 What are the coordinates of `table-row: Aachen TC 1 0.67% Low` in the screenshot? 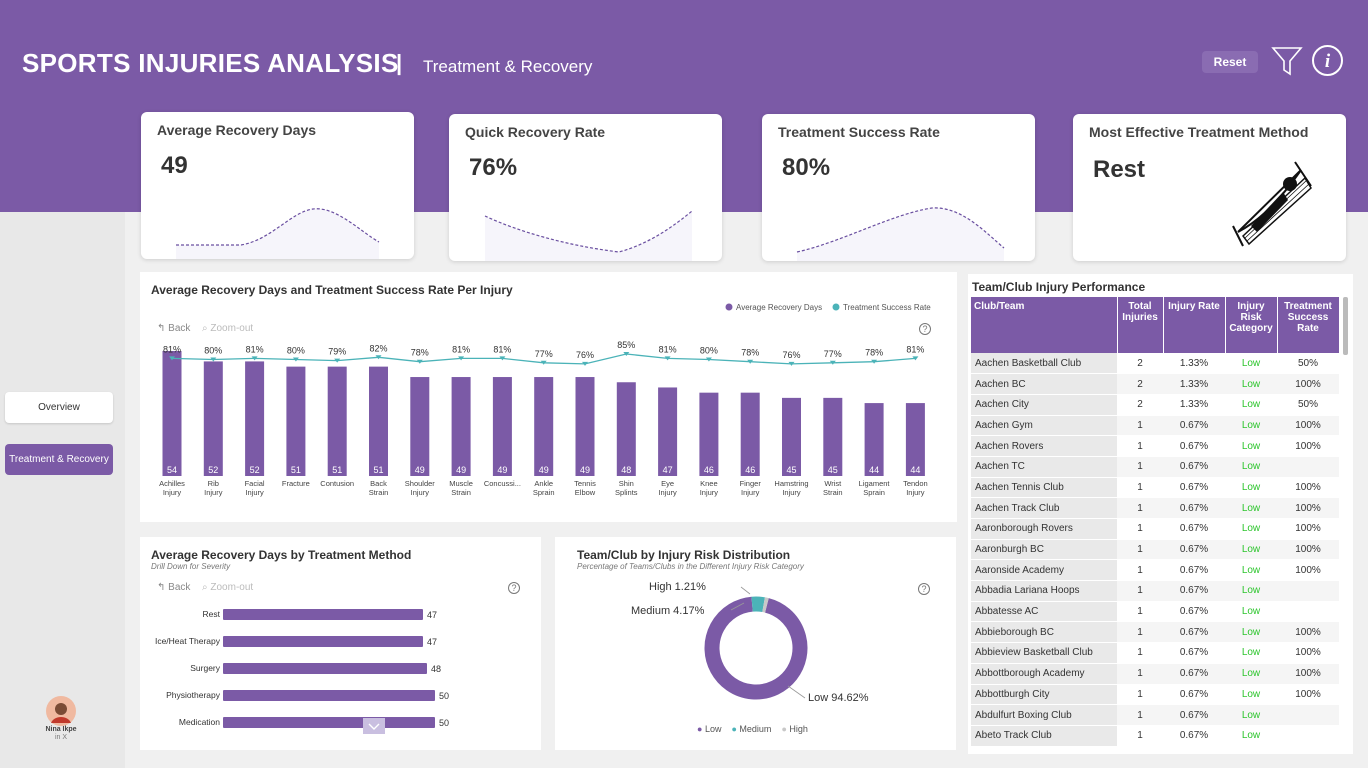 It's located at (1155, 467).